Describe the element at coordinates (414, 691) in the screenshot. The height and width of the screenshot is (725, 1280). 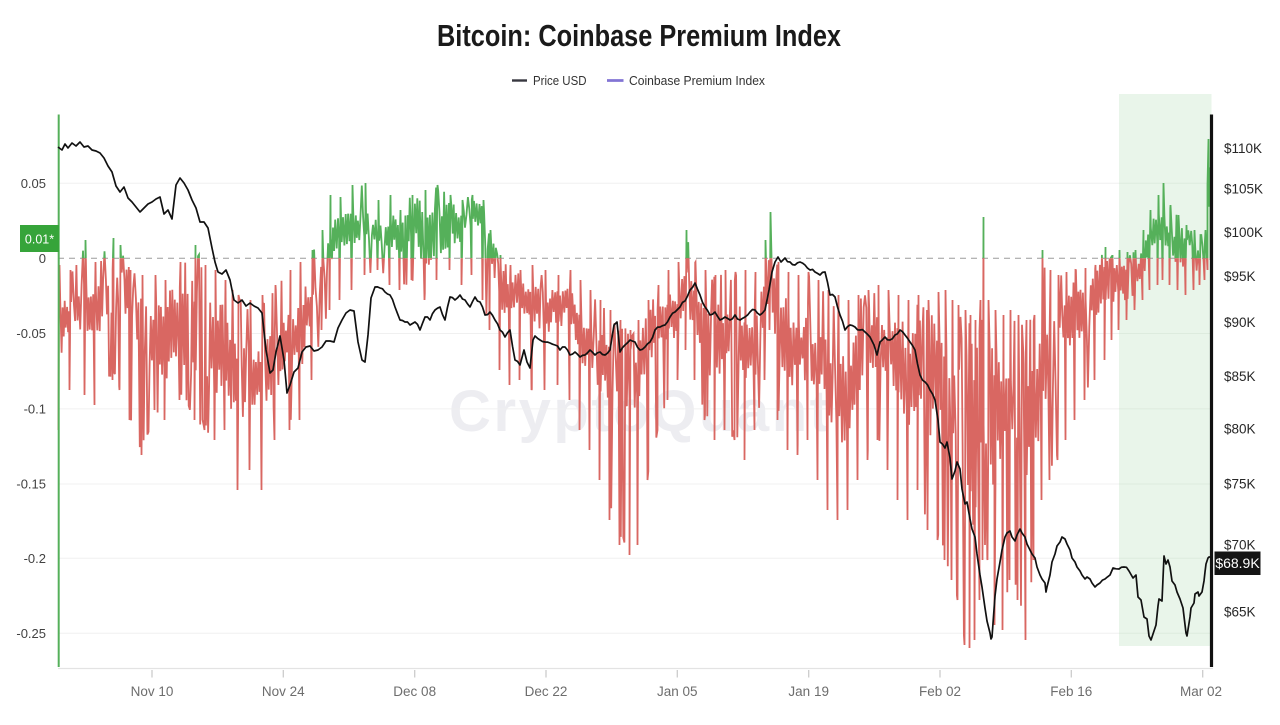
I see `svg-text: Dec 08` at that location.